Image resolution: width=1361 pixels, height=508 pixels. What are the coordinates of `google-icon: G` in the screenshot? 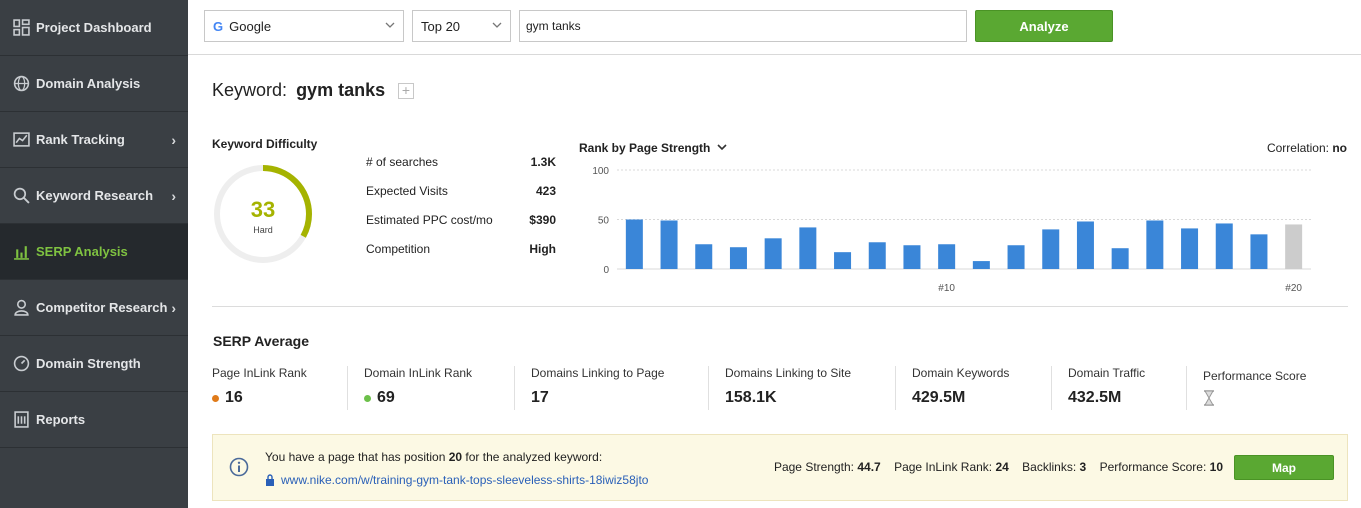 It's located at (218, 26).